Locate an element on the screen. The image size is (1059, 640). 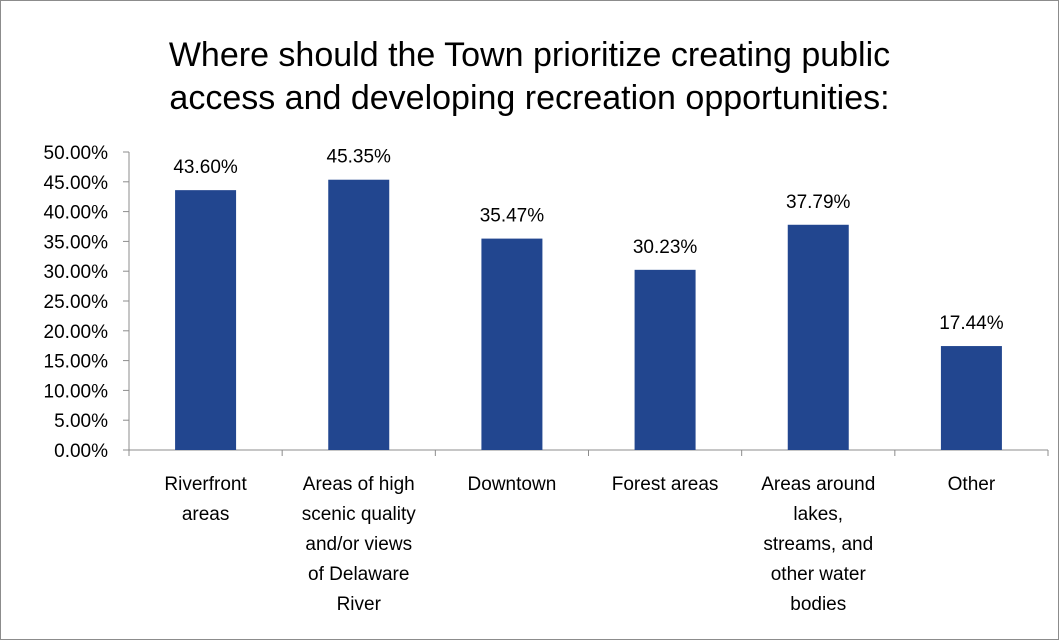
y-tick-label: 10.00% is located at coordinates (76, 391).